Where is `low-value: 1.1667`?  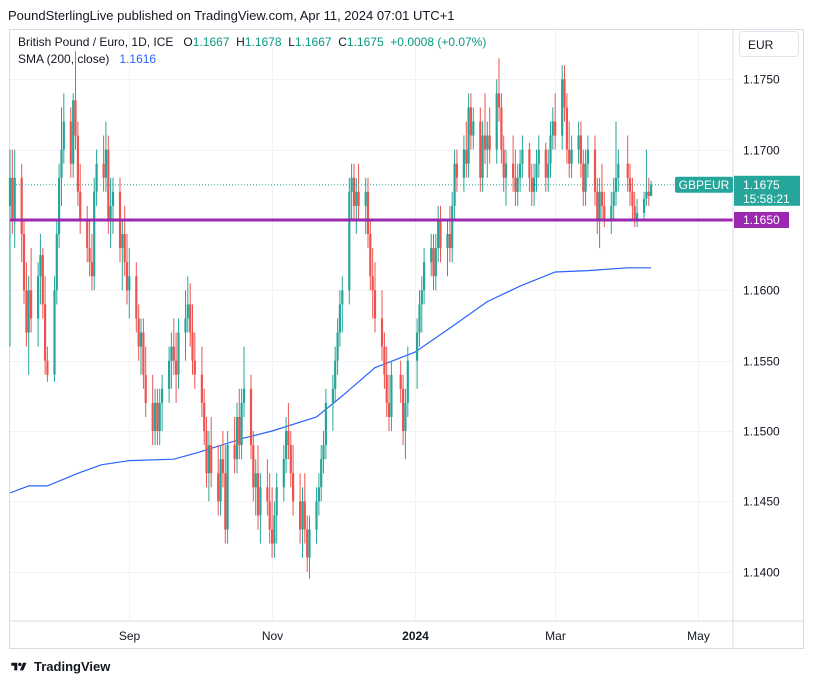 low-value: 1.1667 is located at coordinates (313, 42).